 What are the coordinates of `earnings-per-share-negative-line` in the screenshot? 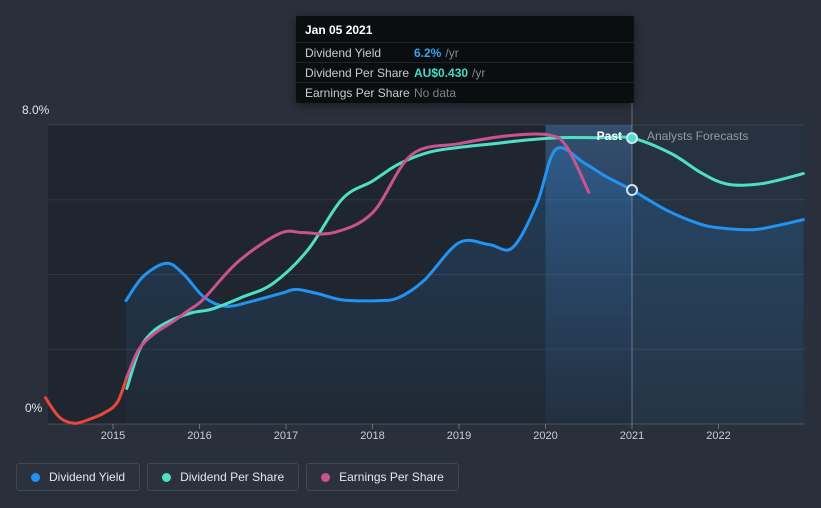 It's located at (86, 400).